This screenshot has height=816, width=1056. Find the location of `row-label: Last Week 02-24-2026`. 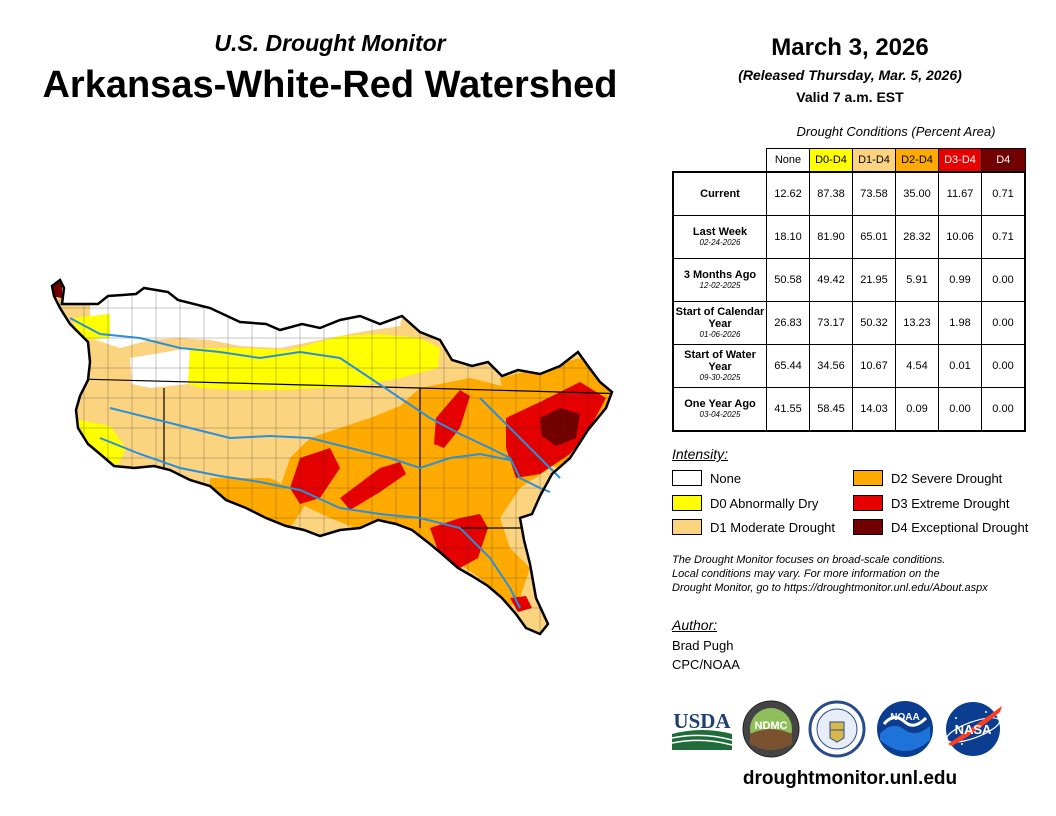

row-label: Last Week 02-24-2026 is located at coordinates (719, 237).